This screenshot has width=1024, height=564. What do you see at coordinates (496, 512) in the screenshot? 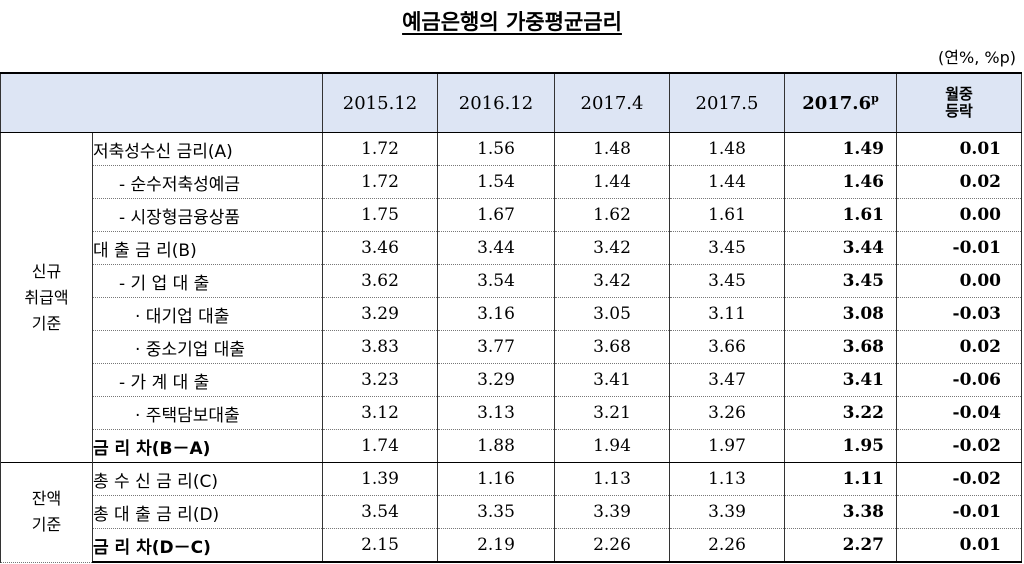
I see `value-cell: 3.35` at bounding box center [496, 512].